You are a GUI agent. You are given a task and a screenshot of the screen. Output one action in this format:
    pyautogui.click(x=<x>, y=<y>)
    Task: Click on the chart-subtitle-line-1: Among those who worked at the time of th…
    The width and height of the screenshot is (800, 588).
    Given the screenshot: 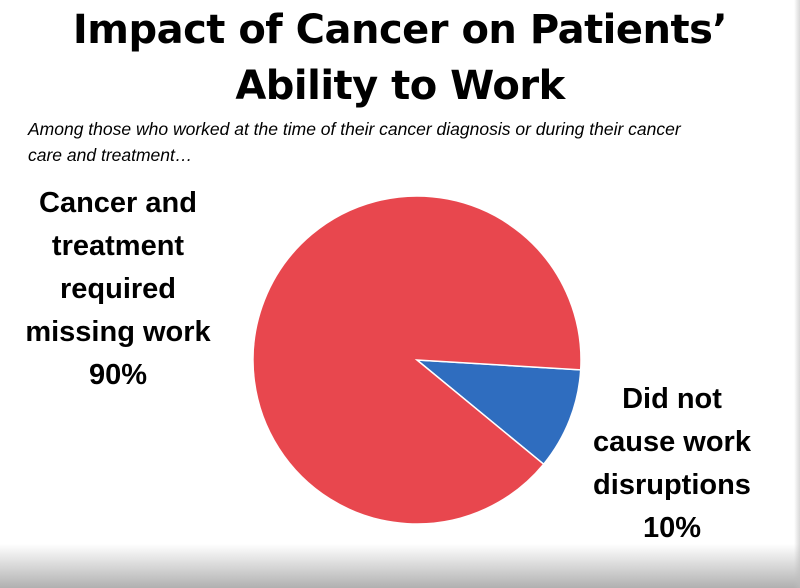 What is the action you would take?
    pyautogui.click(x=354, y=129)
    